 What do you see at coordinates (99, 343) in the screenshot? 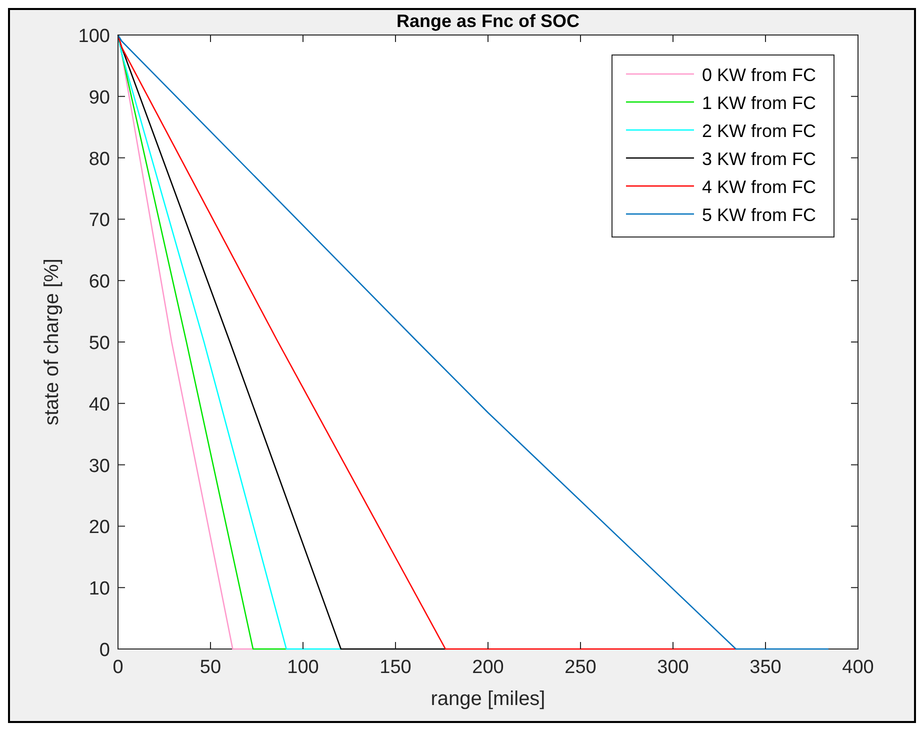
I see `y-tick-label: 50` at bounding box center [99, 343].